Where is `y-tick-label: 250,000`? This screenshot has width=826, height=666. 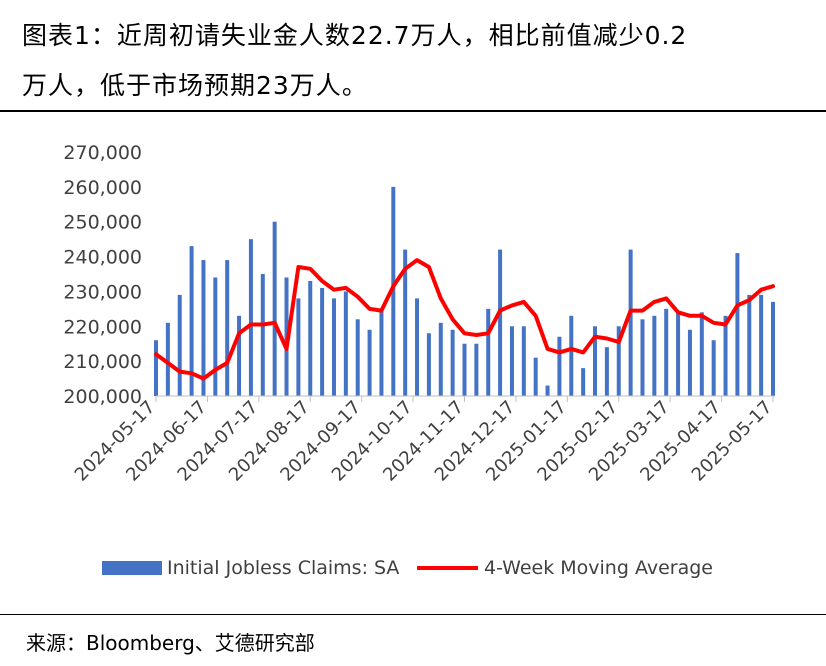
y-tick-label: 250,000 is located at coordinates (102, 223).